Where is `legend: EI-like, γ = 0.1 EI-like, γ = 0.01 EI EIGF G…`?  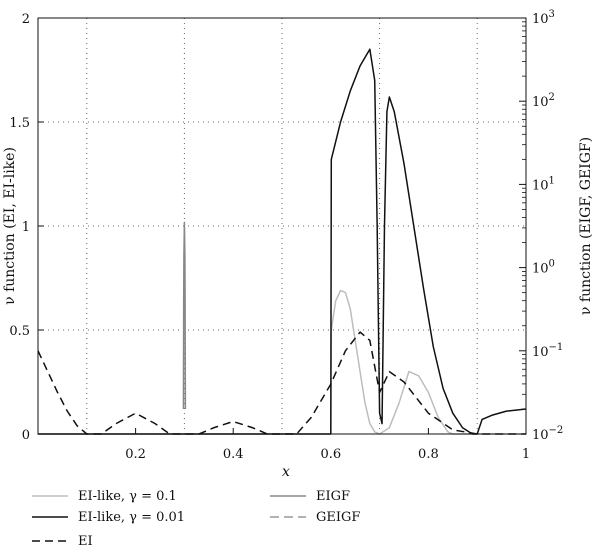
legend: EI-like, γ = 0.1 EI-like, γ = 0.01 EI EIGF G… is located at coordinates (196, 519).